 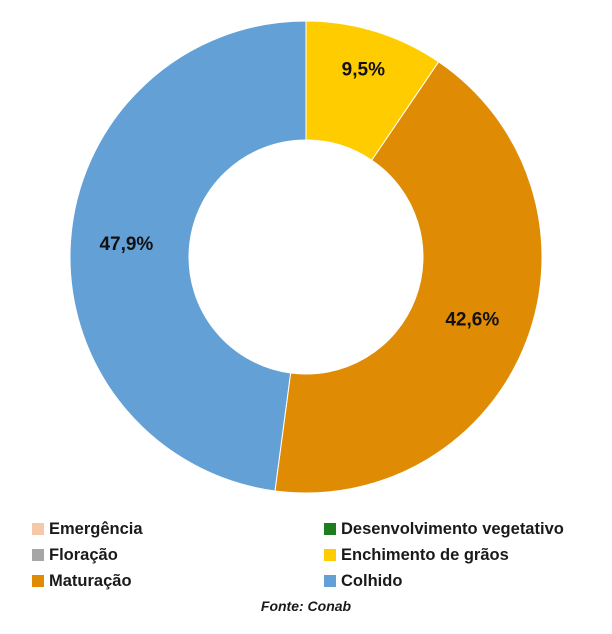 I want to click on legend-item-emergencia: Emergência, so click(x=87, y=529).